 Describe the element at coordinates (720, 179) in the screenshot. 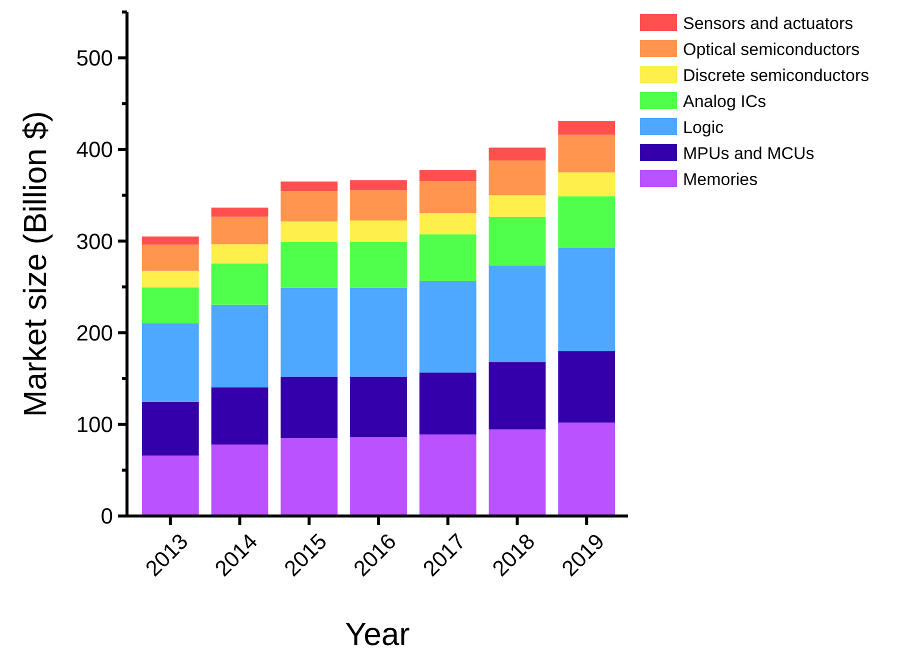

I see `legend-label: Memories` at that location.